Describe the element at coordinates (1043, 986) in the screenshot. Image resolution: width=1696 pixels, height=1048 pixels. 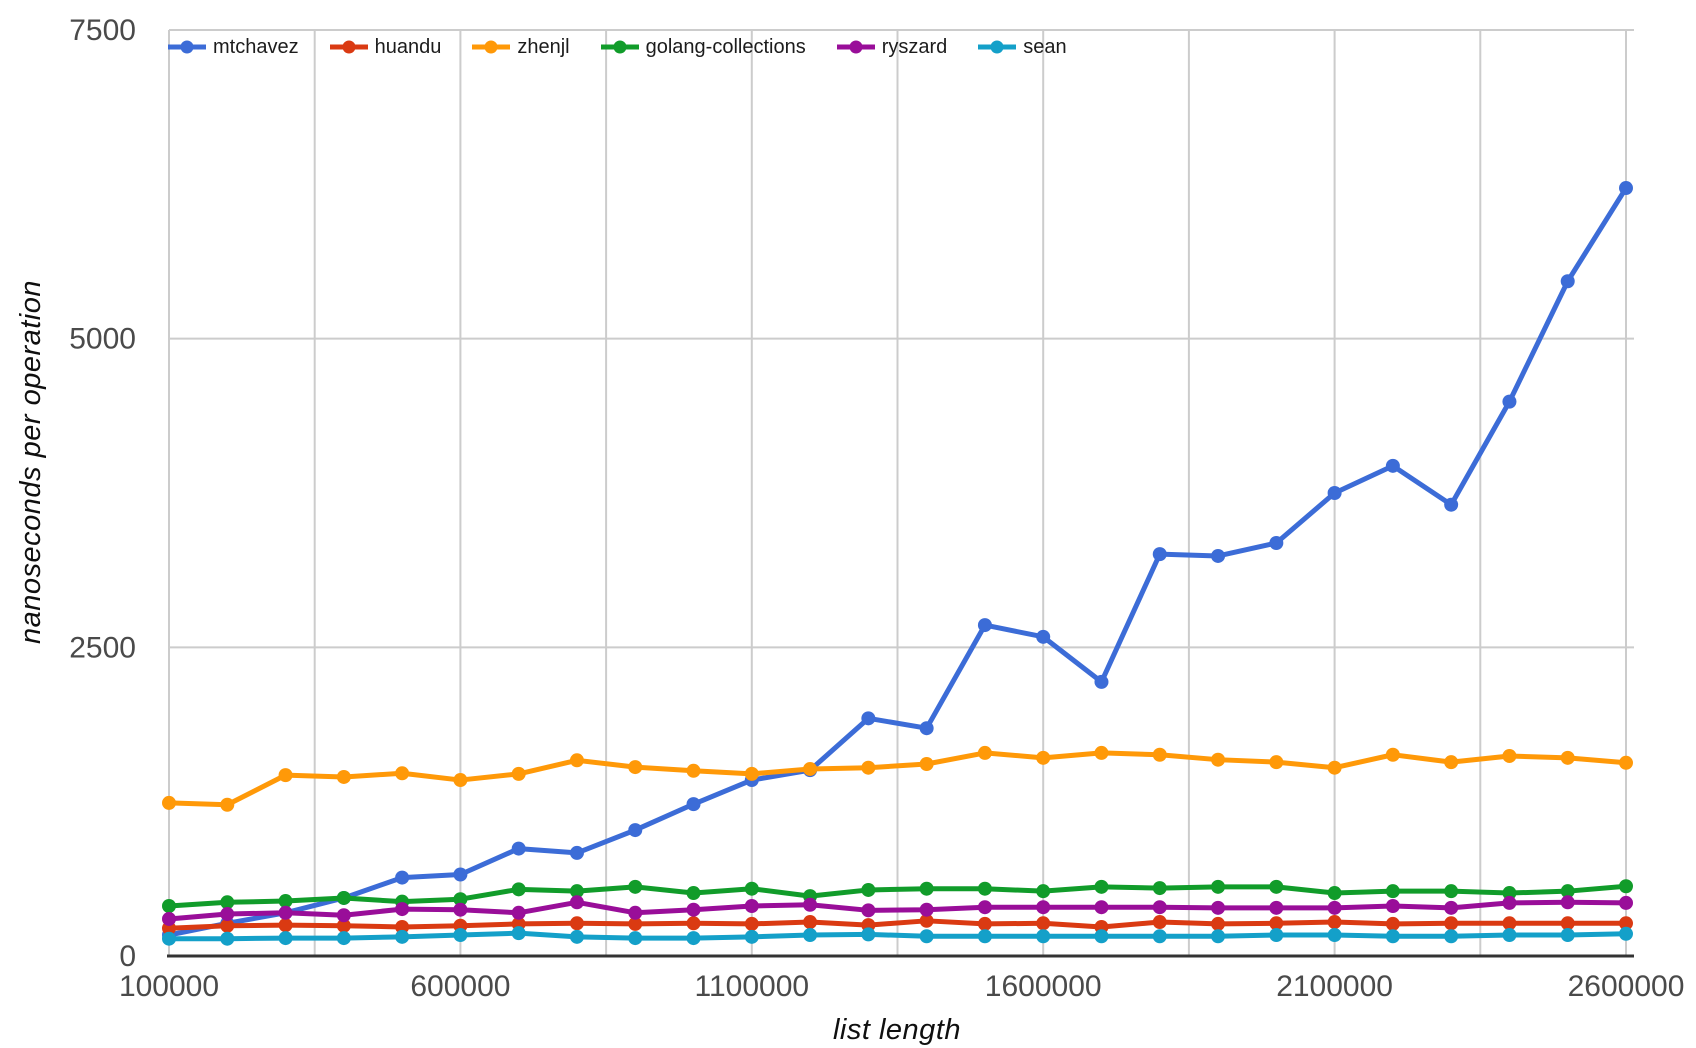
I see `x-tick-label: 1600000` at that location.